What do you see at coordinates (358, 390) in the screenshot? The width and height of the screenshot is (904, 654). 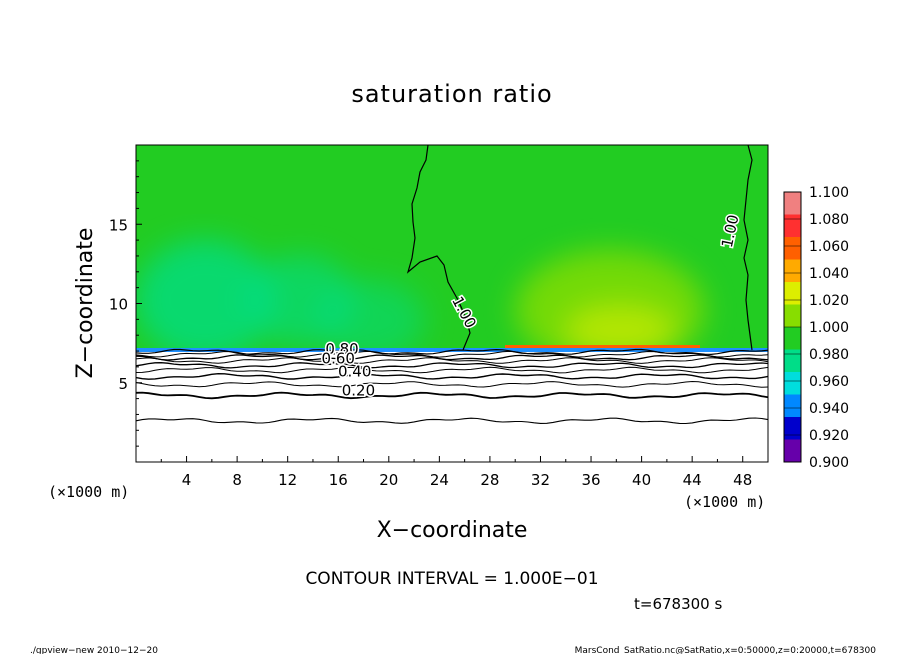 I see `contour-label: 0.20` at bounding box center [358, 390].